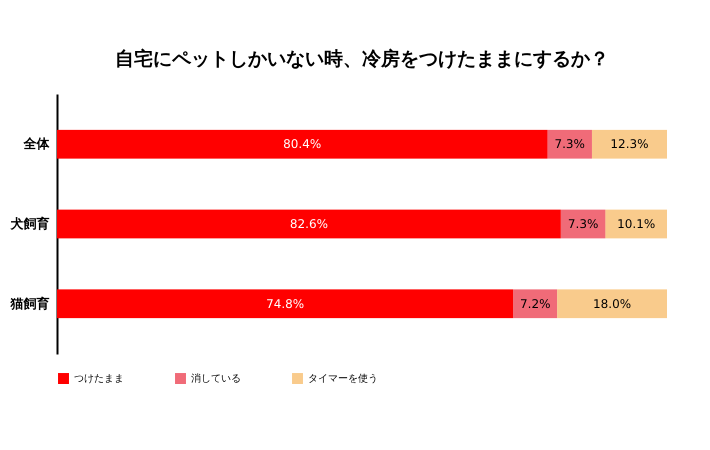 The image size is (710, 450). I want to click on data-label: 7.2%, so click(535, 303).